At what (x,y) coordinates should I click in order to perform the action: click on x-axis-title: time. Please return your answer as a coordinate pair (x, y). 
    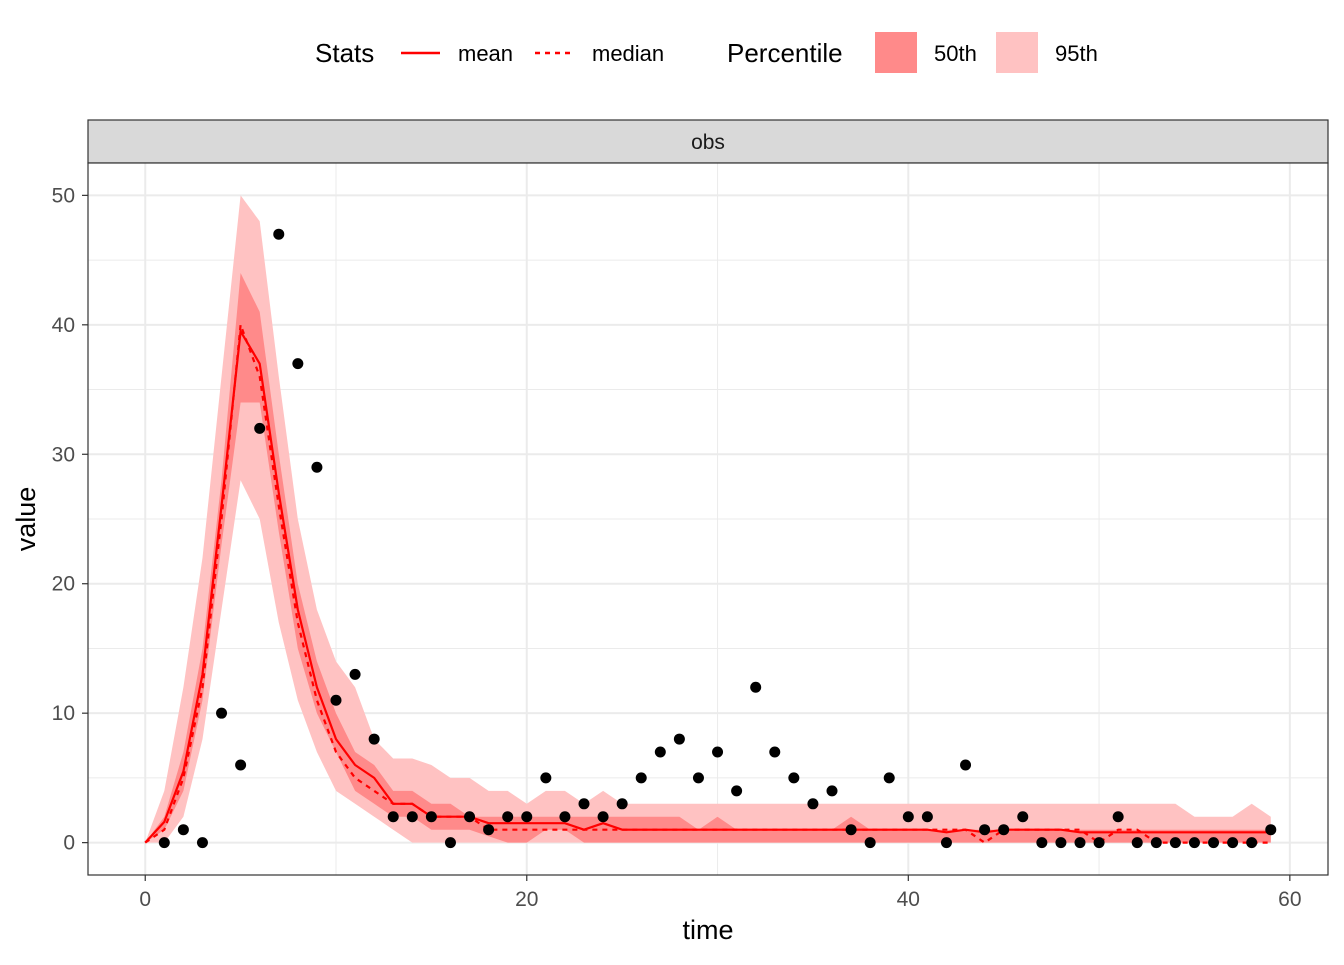
    Looking at the image, I should click on (707, 930).